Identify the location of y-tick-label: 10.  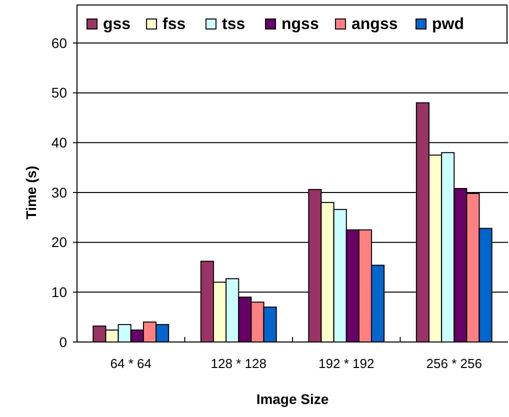
(59, 292).